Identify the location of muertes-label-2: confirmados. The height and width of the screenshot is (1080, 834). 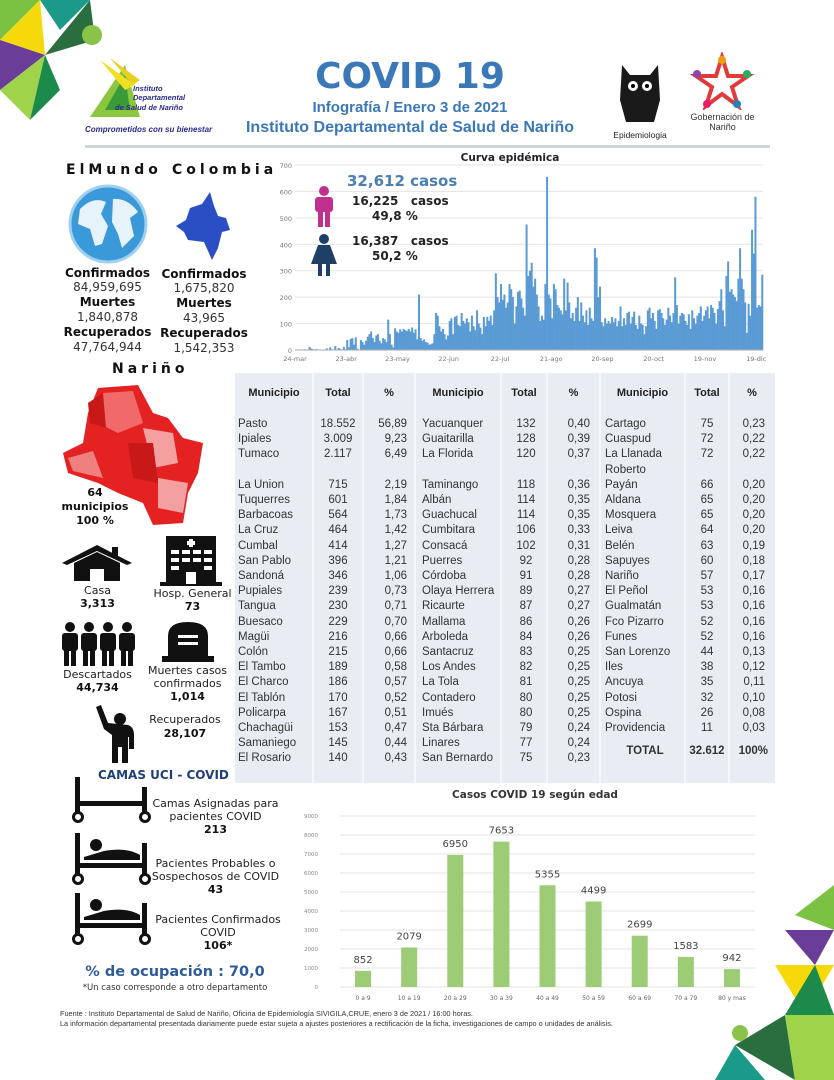
(187, 683).